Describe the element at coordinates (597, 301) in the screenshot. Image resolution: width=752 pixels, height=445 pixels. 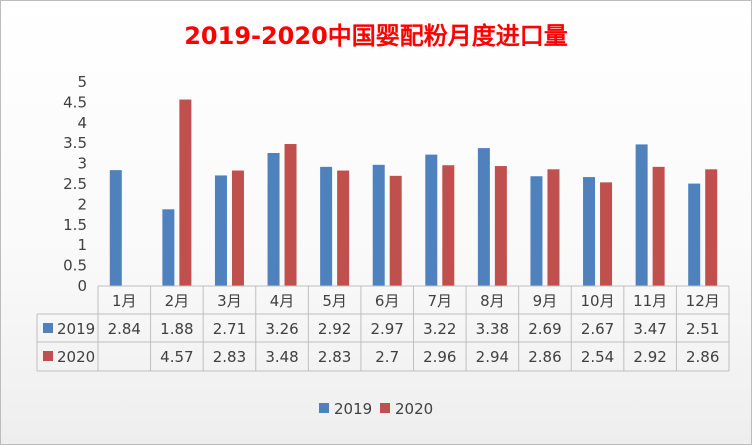
I see `x-category-label-9: 10月` at that location.